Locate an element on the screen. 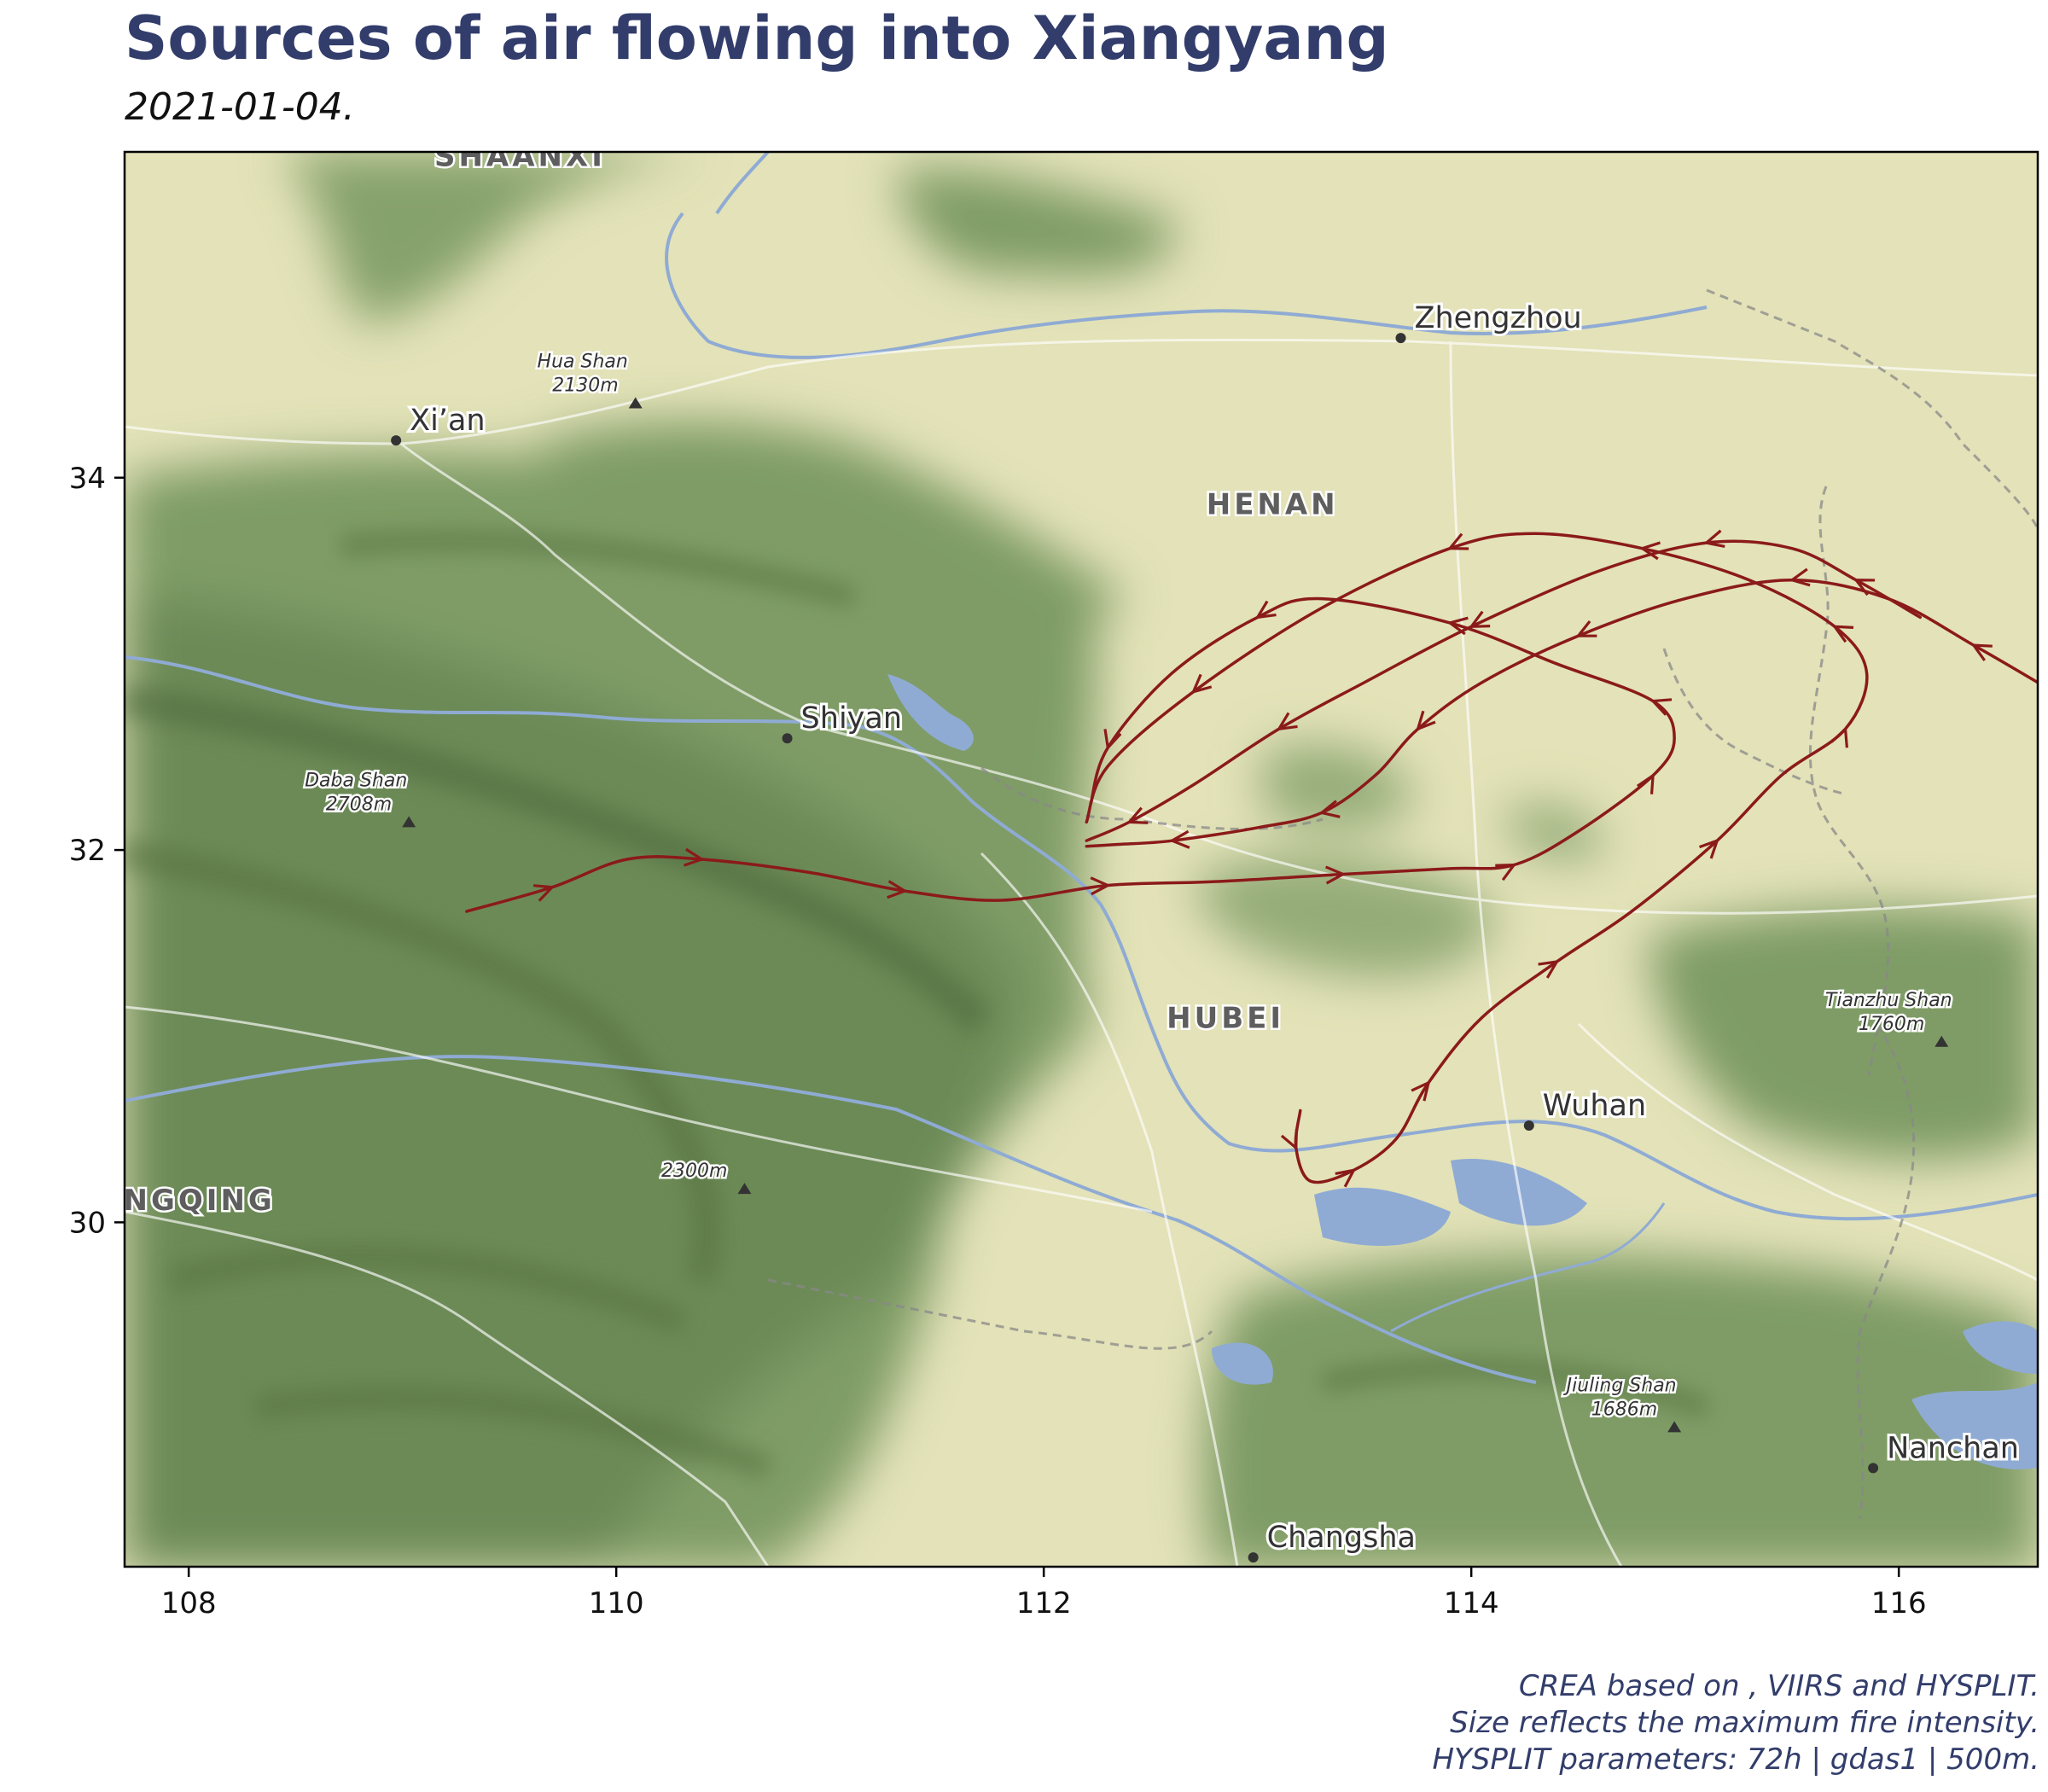 Image resolution: width=2048 pixels, height=1792 pixels. caption-line-3: HYSPLIT parameters: 72h | gdas1 | 500m. is located at coordinates (1735, 1760).